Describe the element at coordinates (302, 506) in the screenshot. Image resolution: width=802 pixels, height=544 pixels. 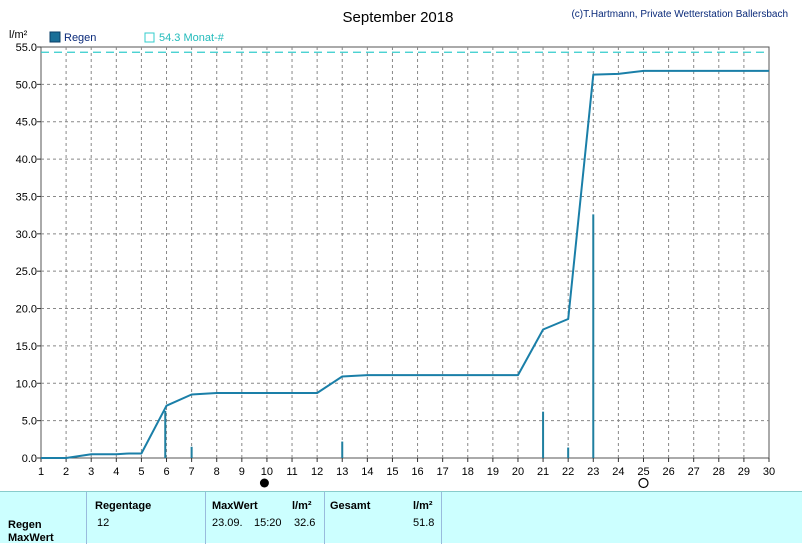
I see `maxwert-unit: l/m²` at that location.